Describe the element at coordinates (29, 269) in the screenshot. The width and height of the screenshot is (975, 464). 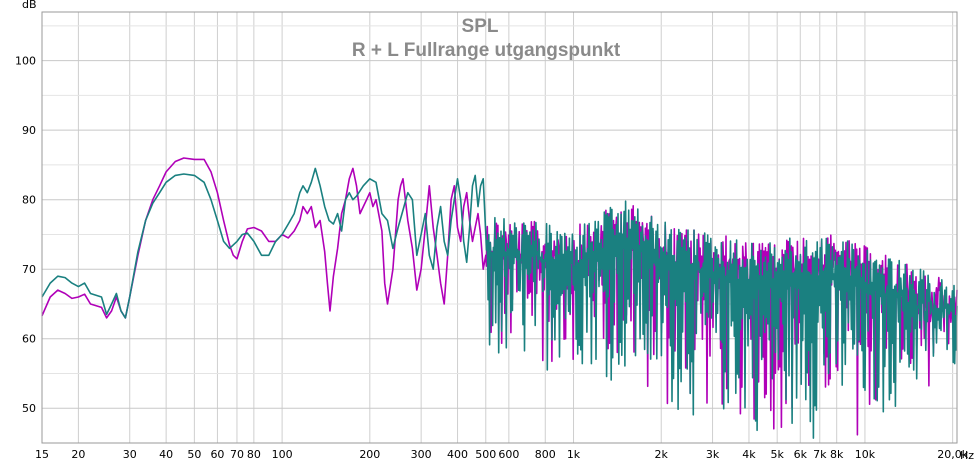
I see `y-tick-label: 70` at that location.